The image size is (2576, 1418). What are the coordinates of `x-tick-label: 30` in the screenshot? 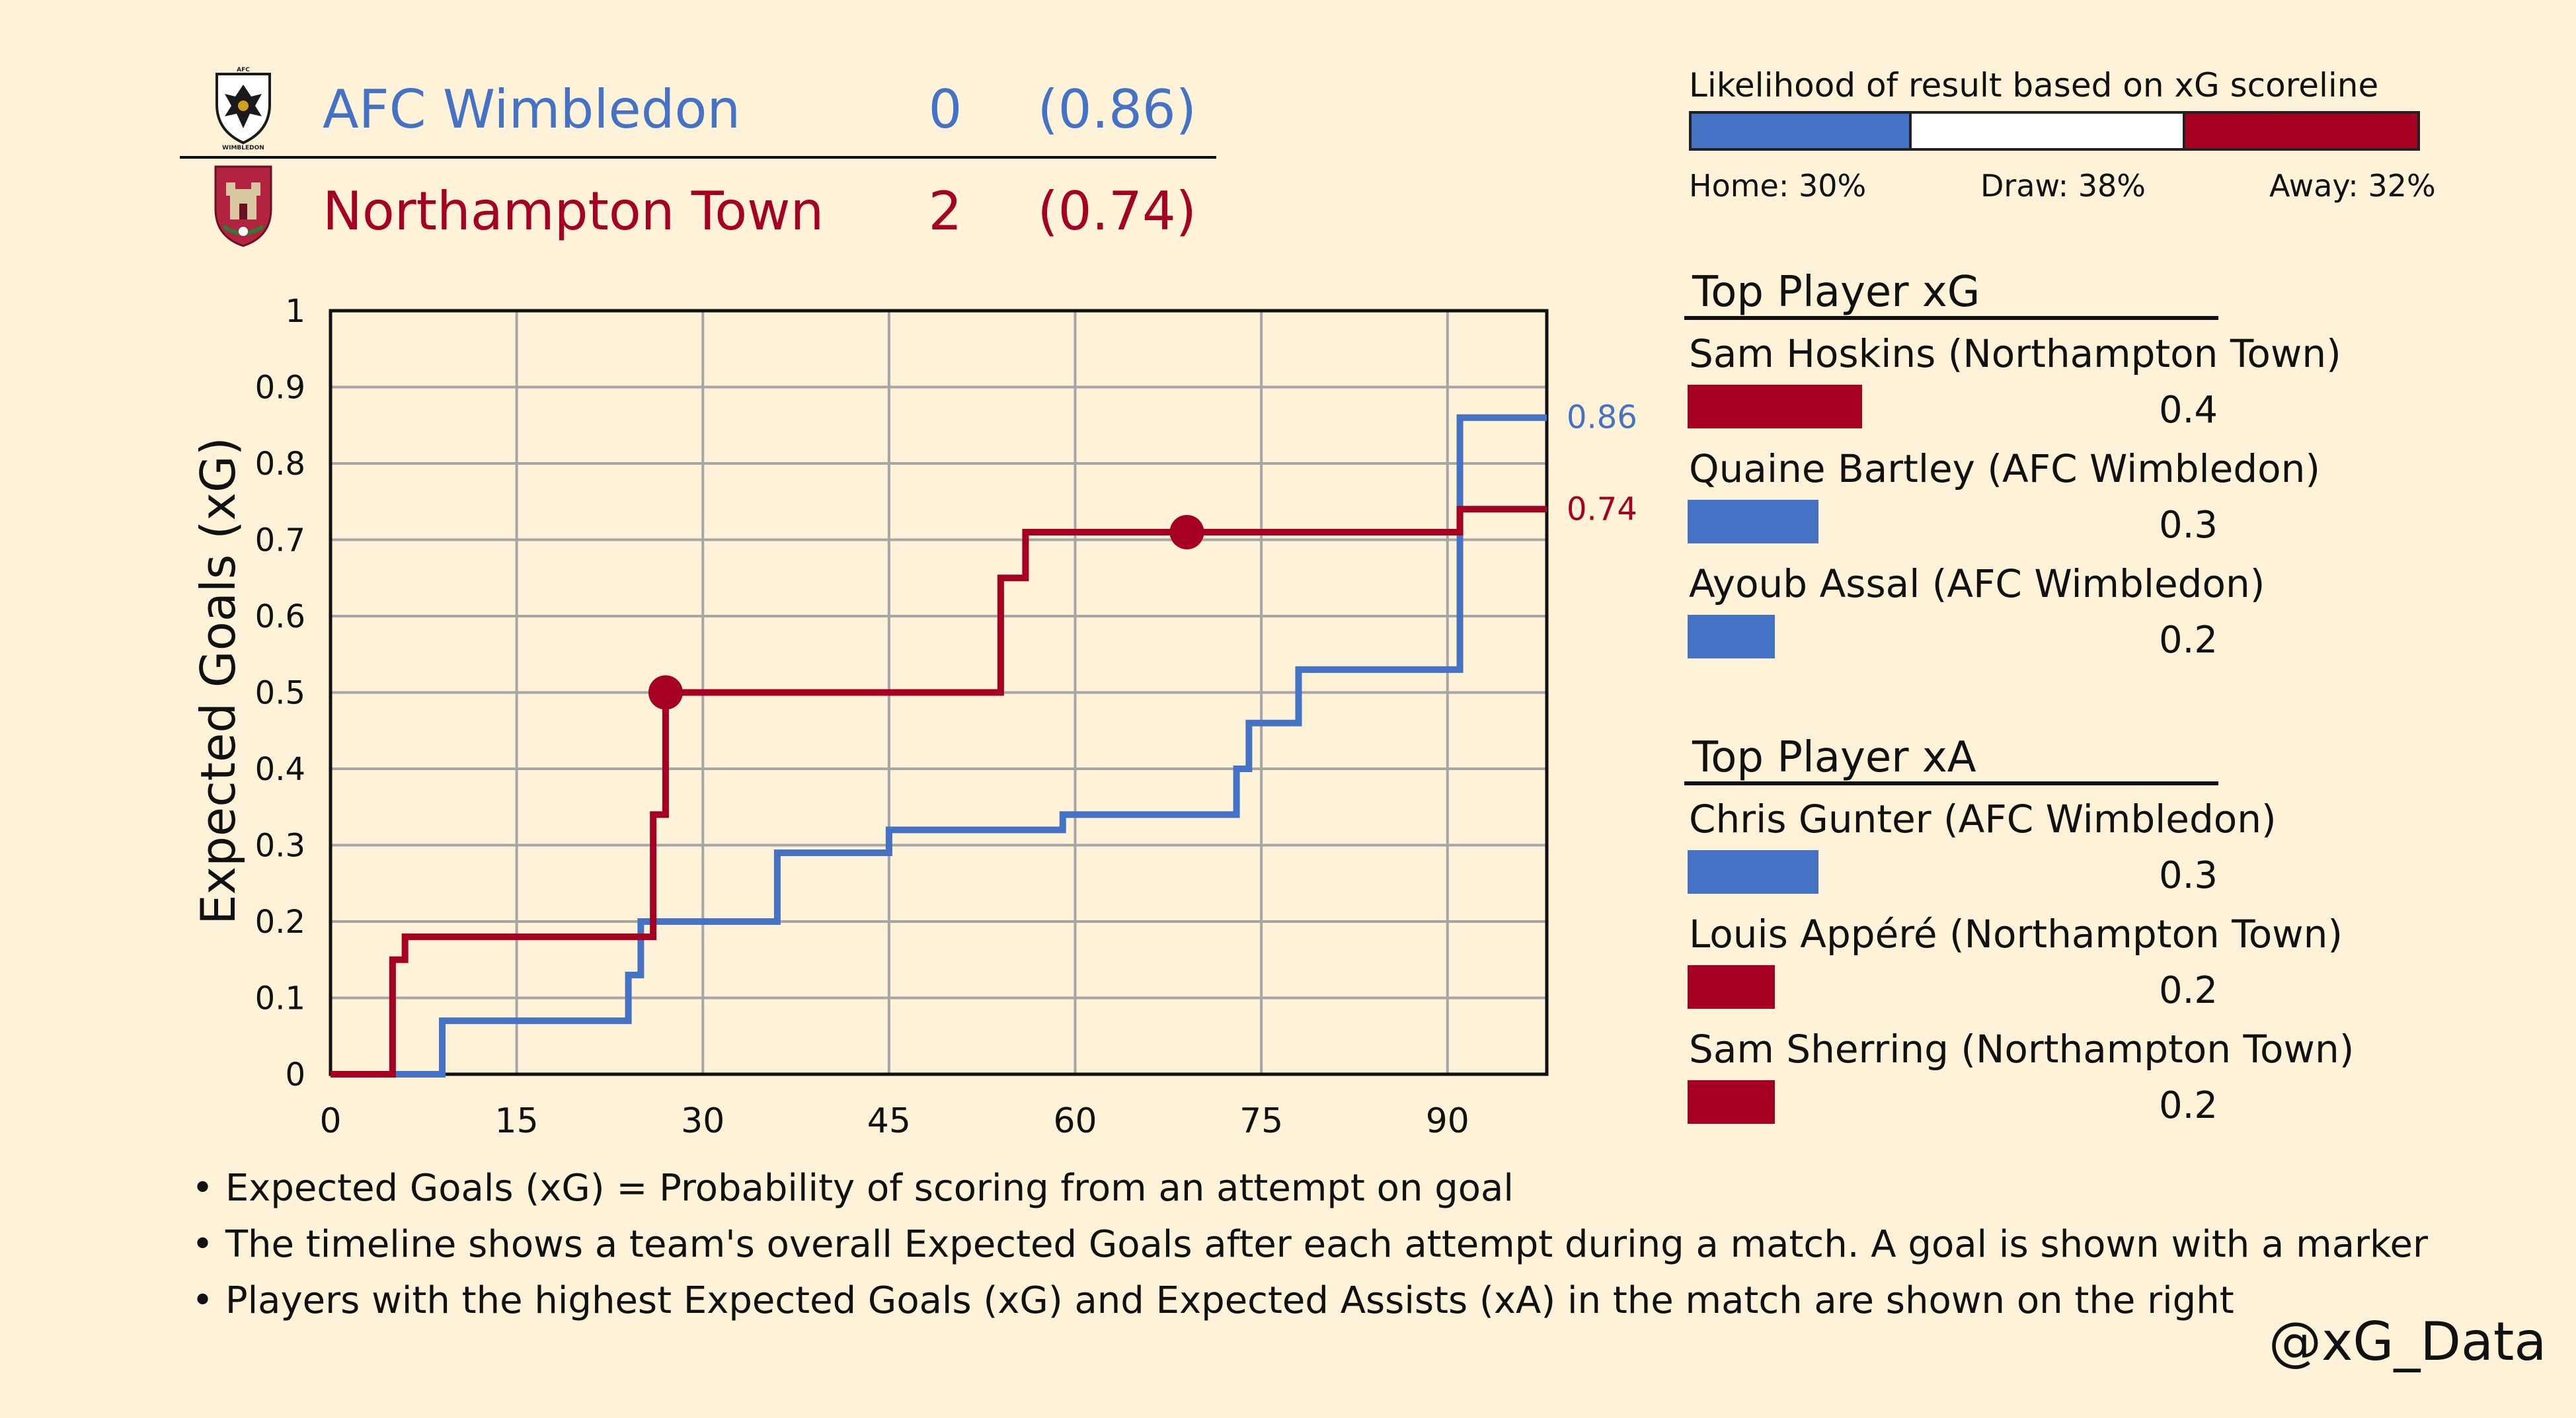 It's located at (702, 1121).